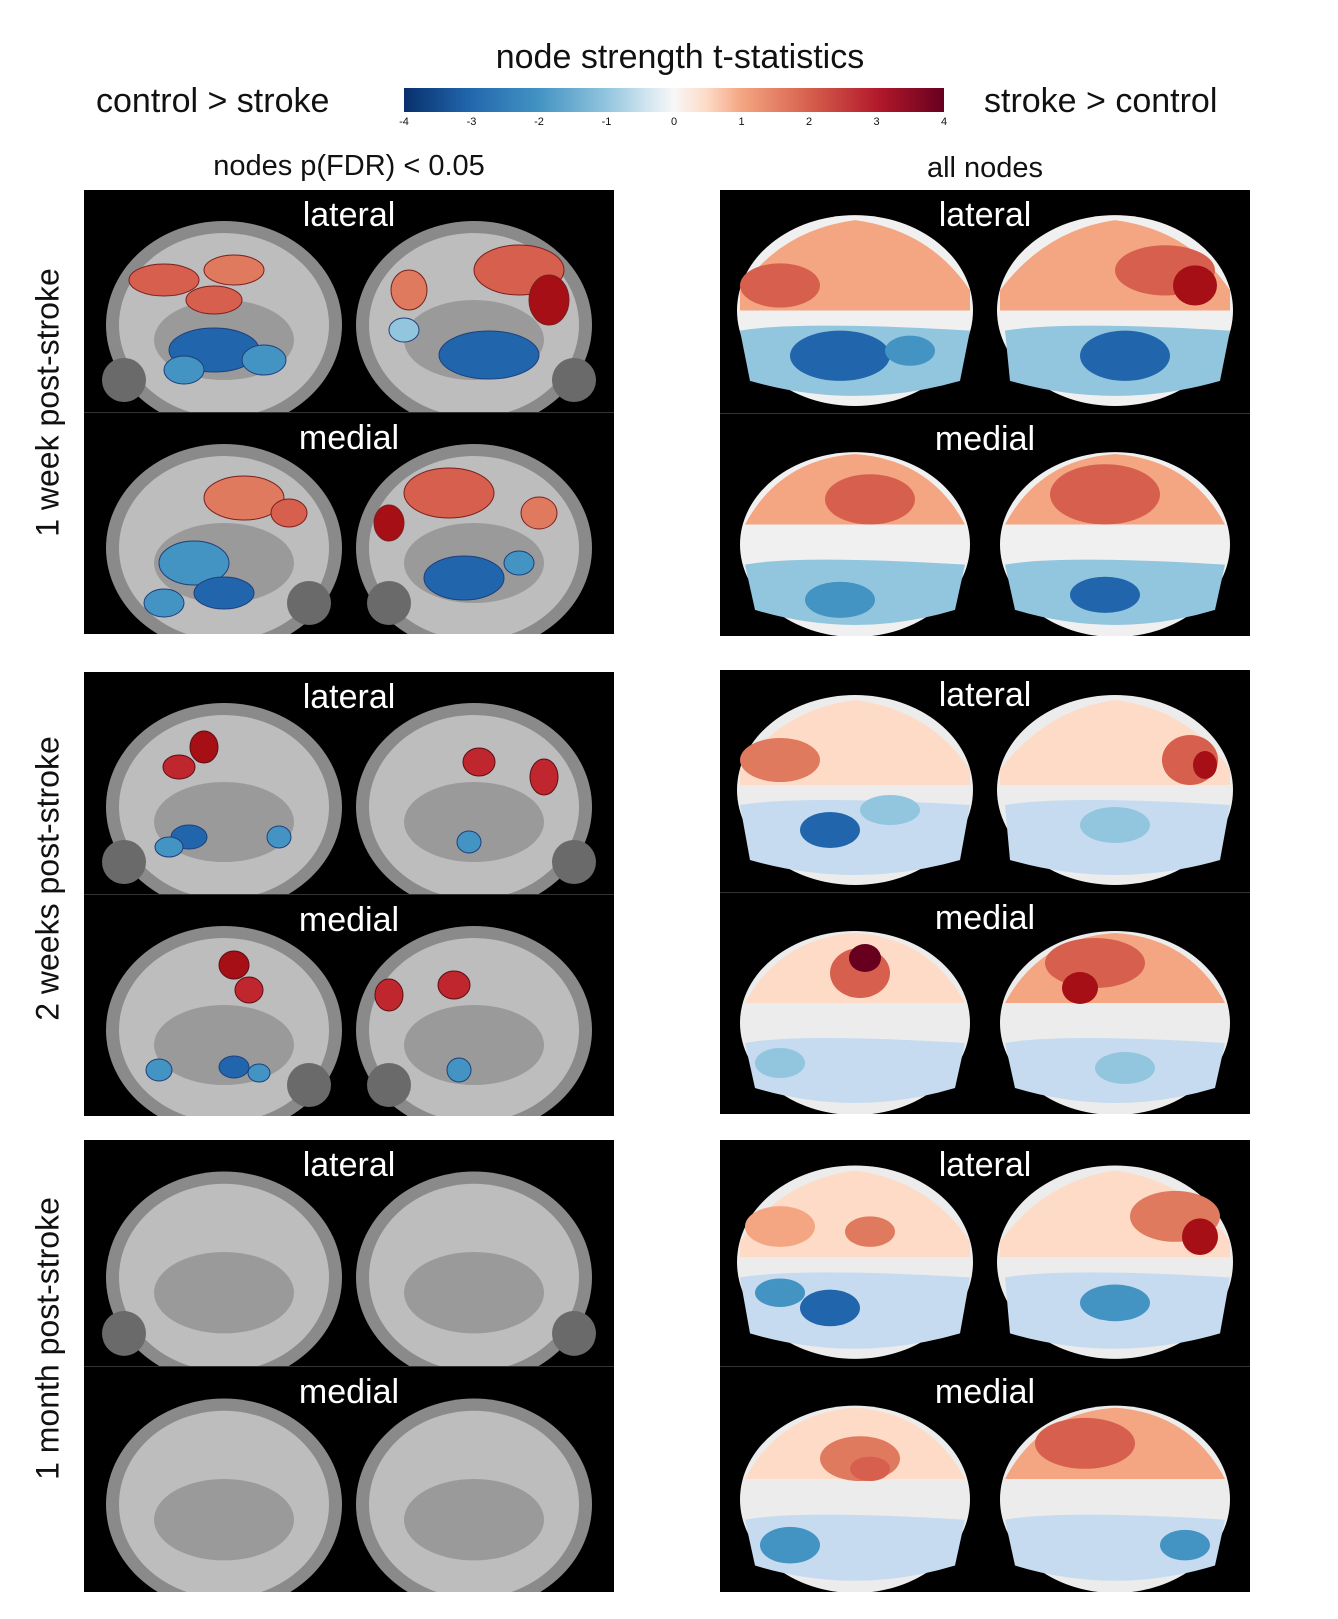  Describe the element at coordinates (213, 101) in the screenshot. I see `colorbar-left-label: control > stroke` at that location.